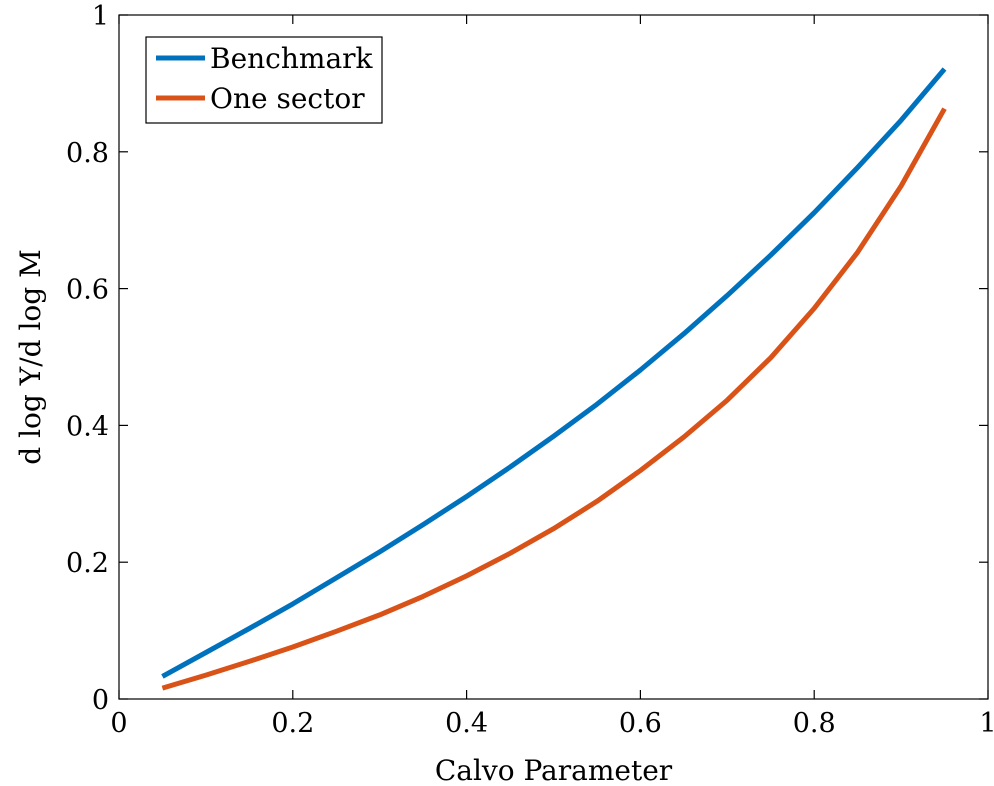  What do you see at coordinates (287, 98) in the screenshot?
I see `legend-label-one-sector: One sector` at bounding box center [287, 98].